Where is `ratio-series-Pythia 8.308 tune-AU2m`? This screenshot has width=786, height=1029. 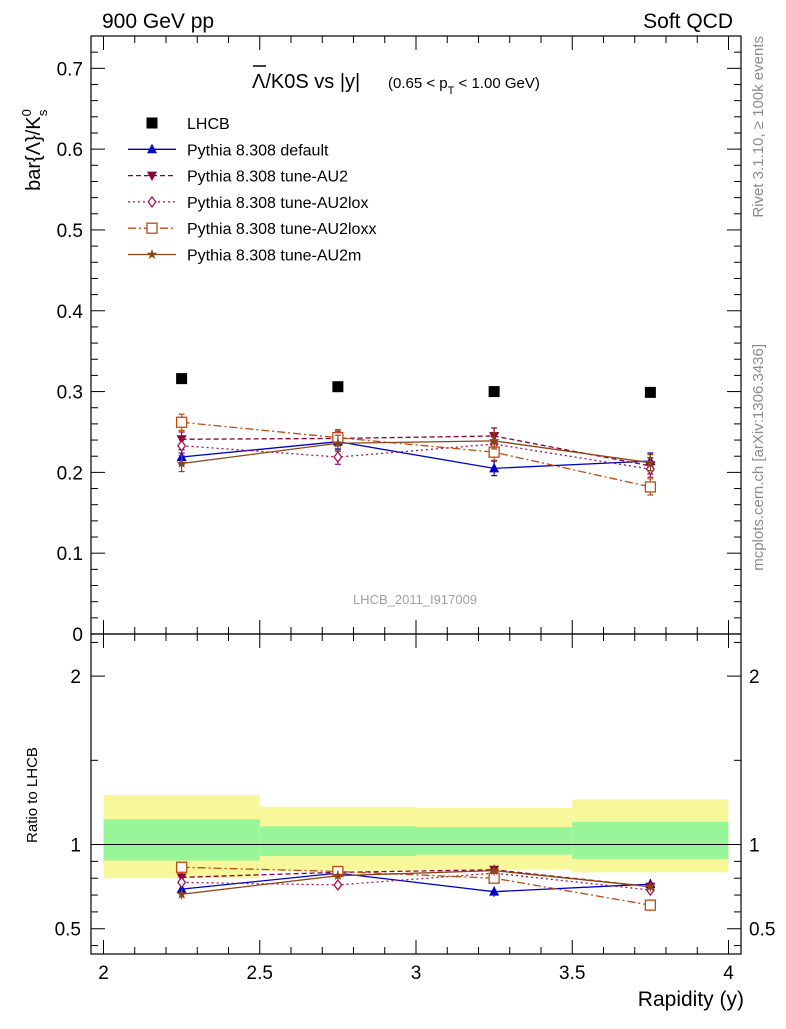
ratio-series-Pythia 8.308 tune-AU2m is located at coordinates (416, 882).